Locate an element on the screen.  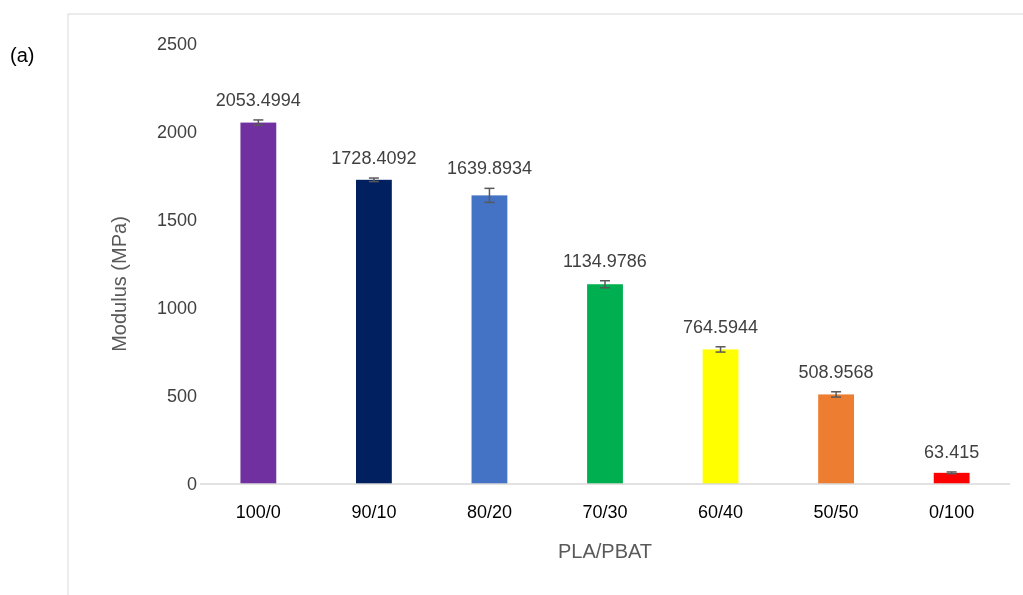
data-label: 63.415 is located at coordinates (952, 451).